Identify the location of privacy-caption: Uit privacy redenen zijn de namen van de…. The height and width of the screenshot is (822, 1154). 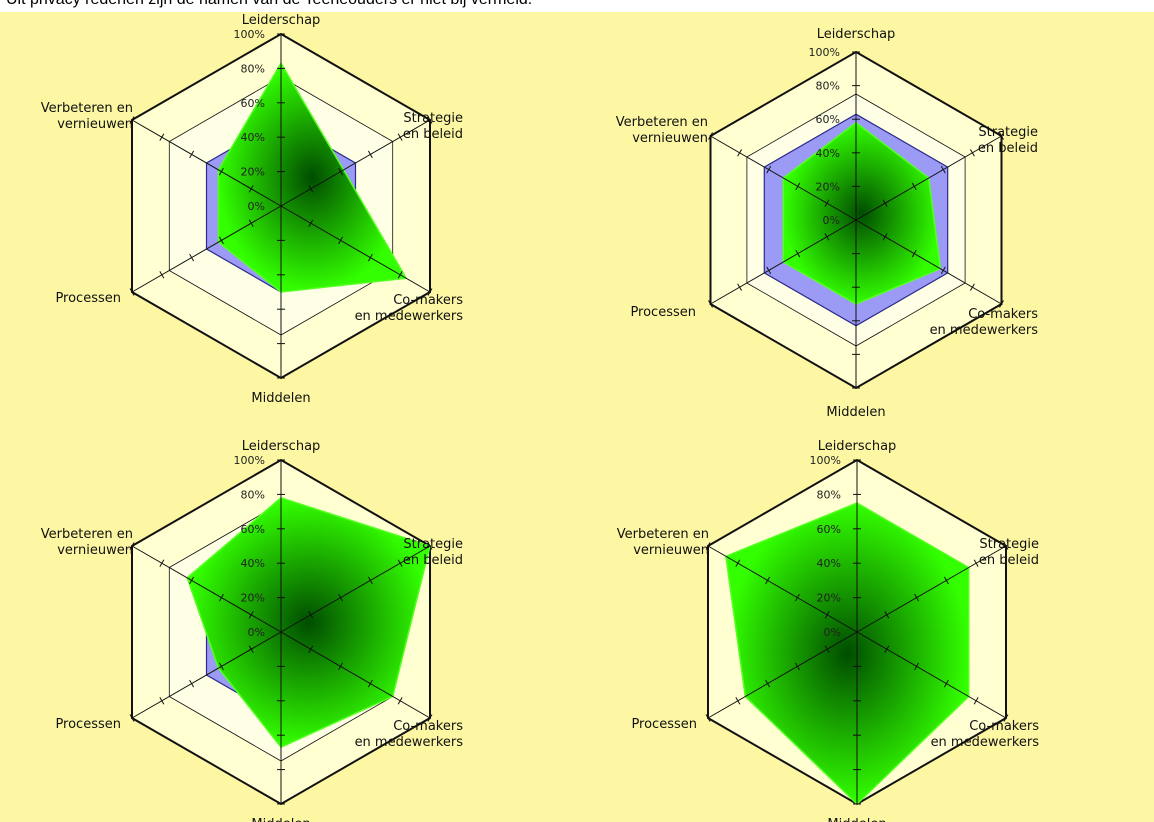
(269, 4).